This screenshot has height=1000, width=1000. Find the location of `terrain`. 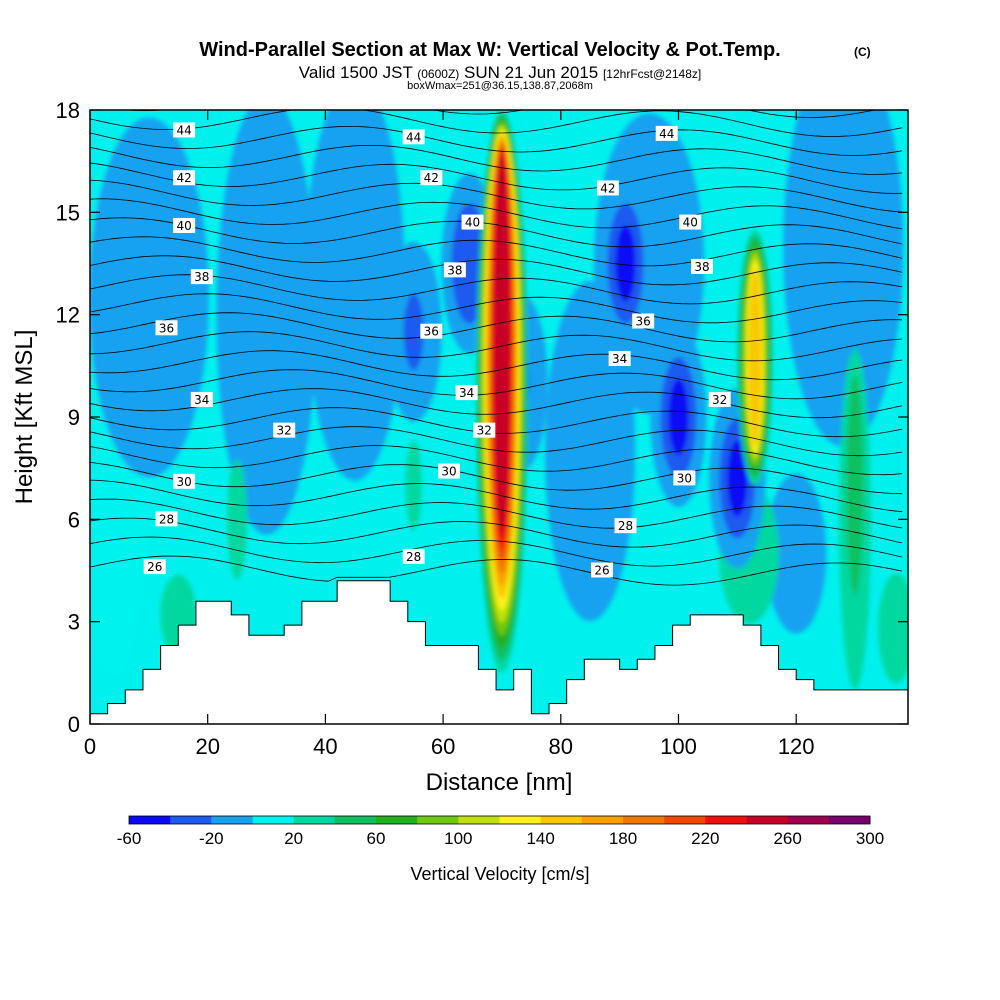

terrain is located at coordinates (499, 652).